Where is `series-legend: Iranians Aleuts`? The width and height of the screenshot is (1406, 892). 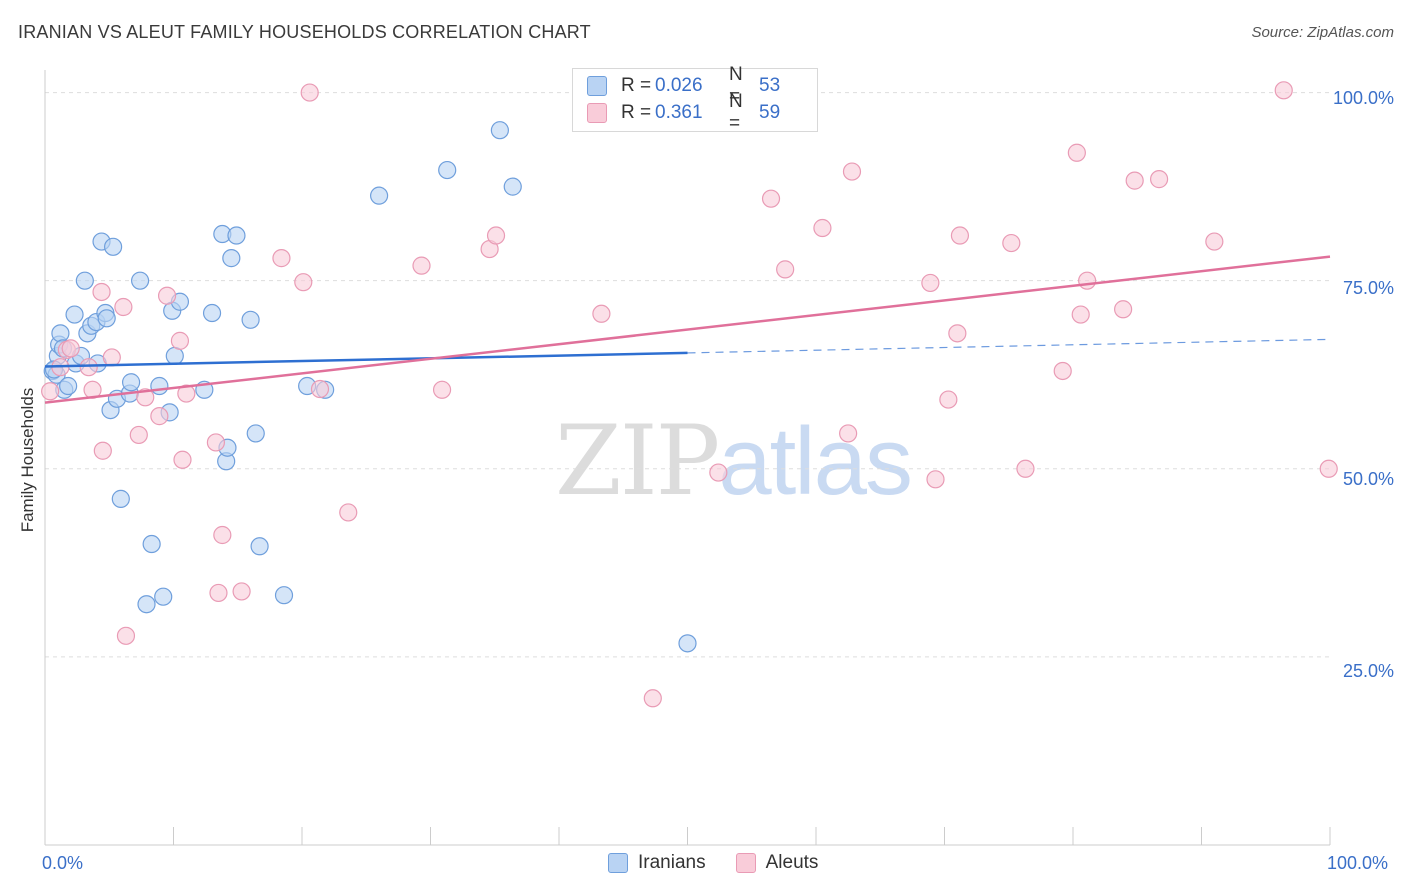 series-legend: Iranians Aleuts is located at coordinates (728, 863).